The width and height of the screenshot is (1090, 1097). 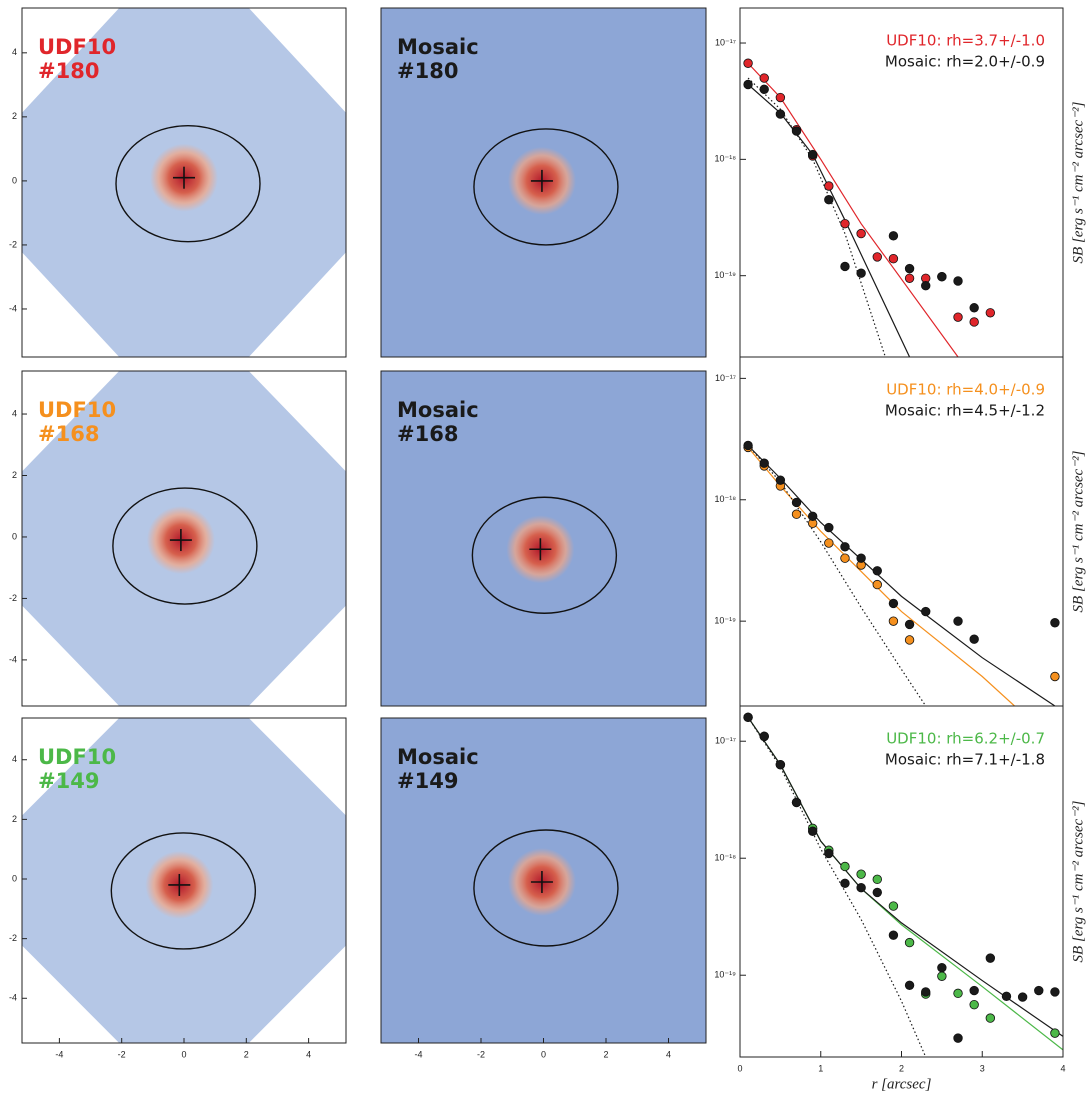 What do you see at coordinates (13, 938) in the screenshot?
I see `y-tick-label: -2` at bounding box center [13, 938].